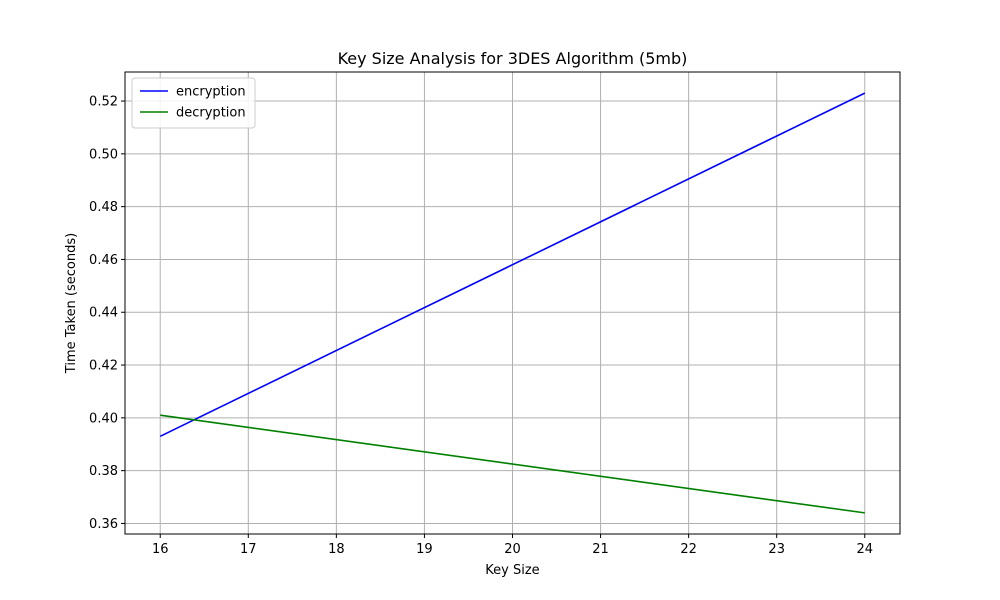 This screenshot has width=1000, height=600. What do you see at coordinates (211, 113) in the screenshot?
I see `legend-label: decryption` at bounding box center [211, 113].